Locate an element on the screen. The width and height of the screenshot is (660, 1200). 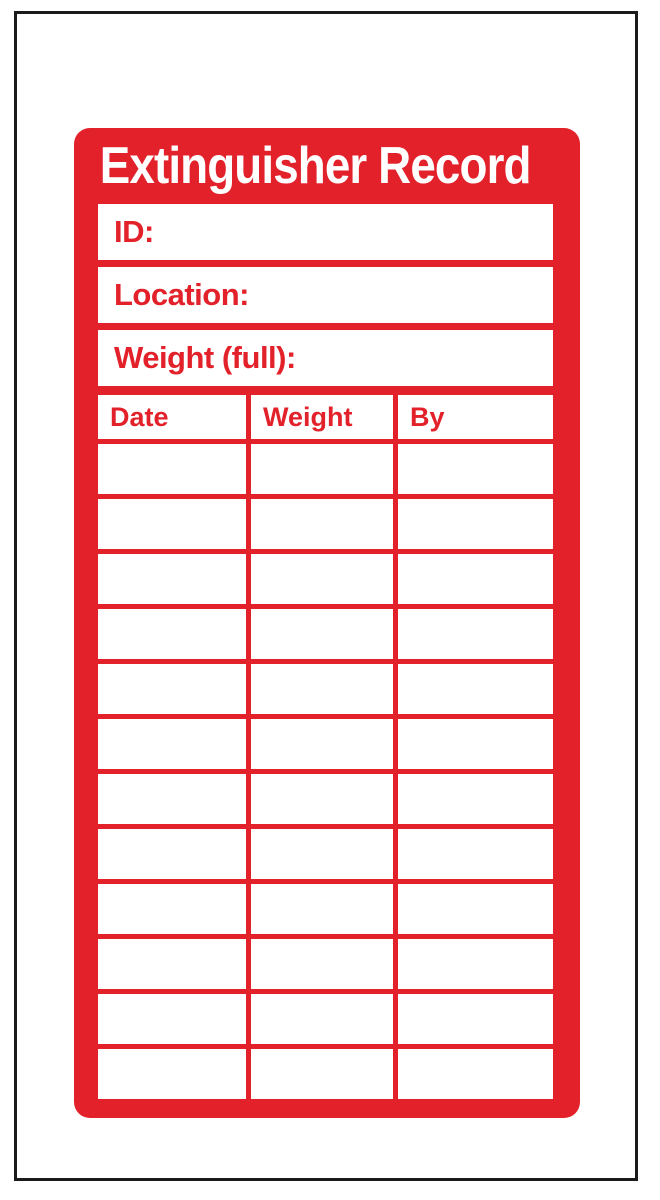
field-weight-full: Weight (full): is located at coordinates (325, 358).